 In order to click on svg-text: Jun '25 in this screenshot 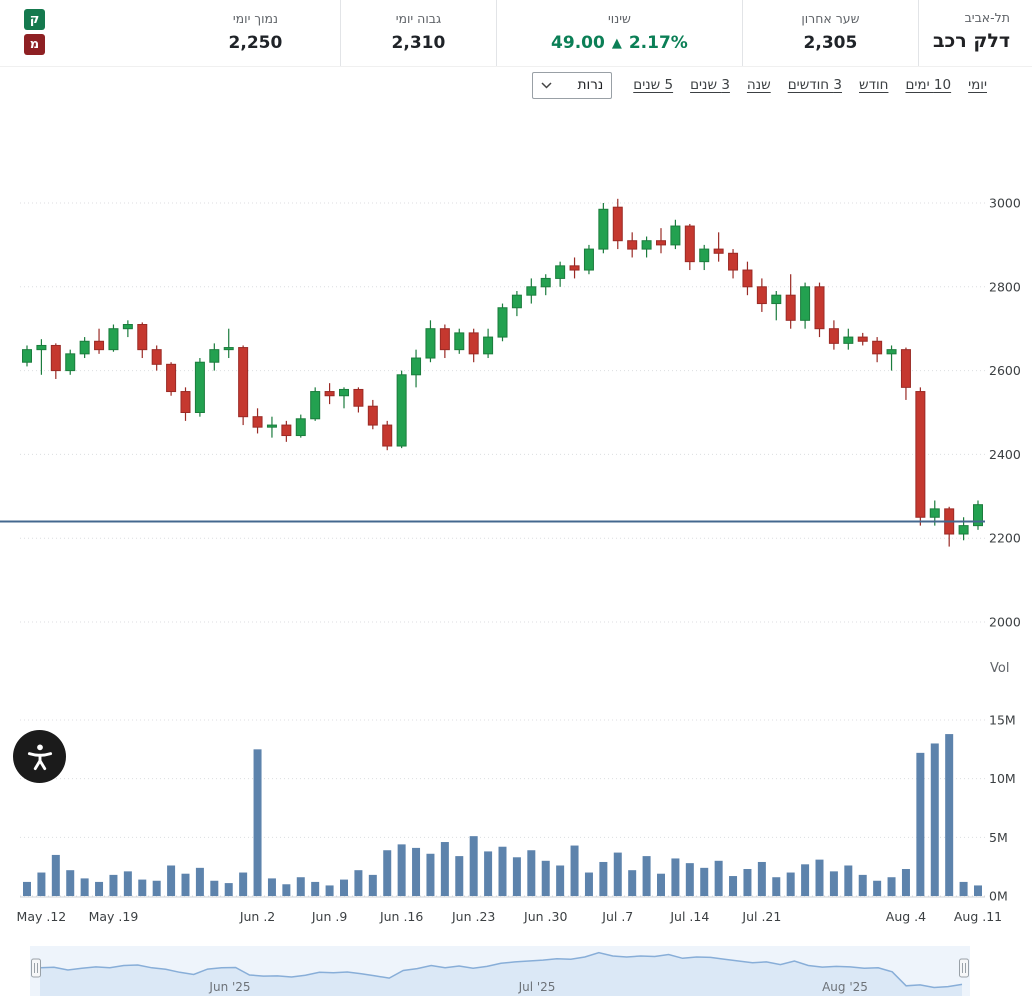, I will do `click(229, 987)`.